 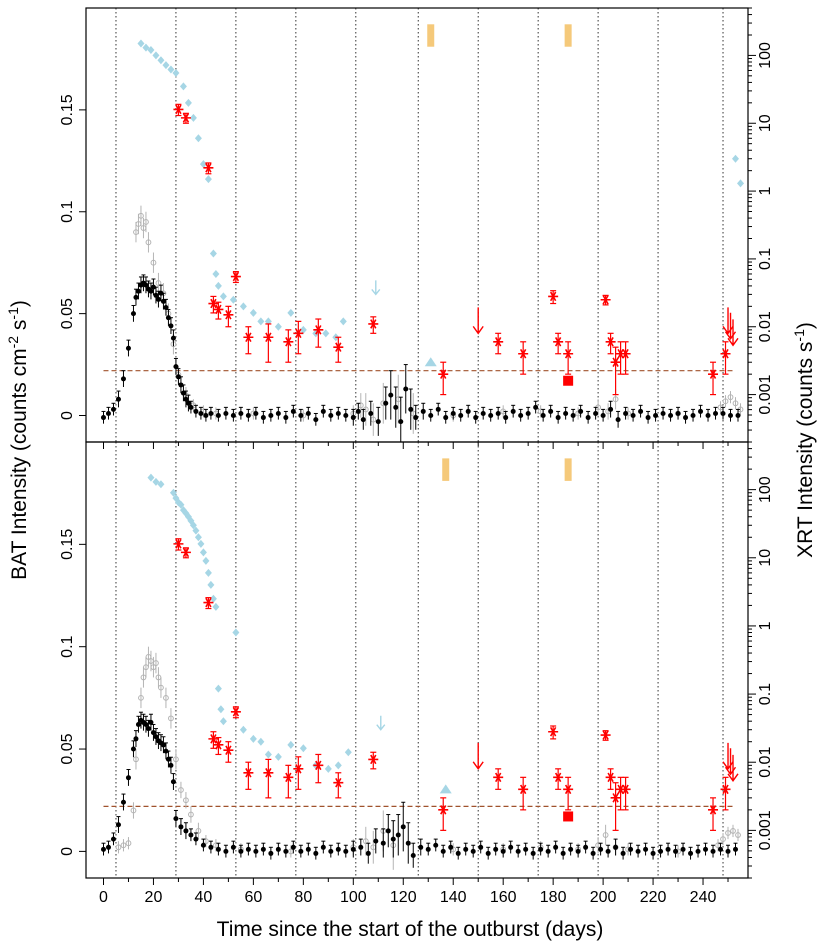 I want to click on x-tick-label: 40, so click(x=204, y=897).